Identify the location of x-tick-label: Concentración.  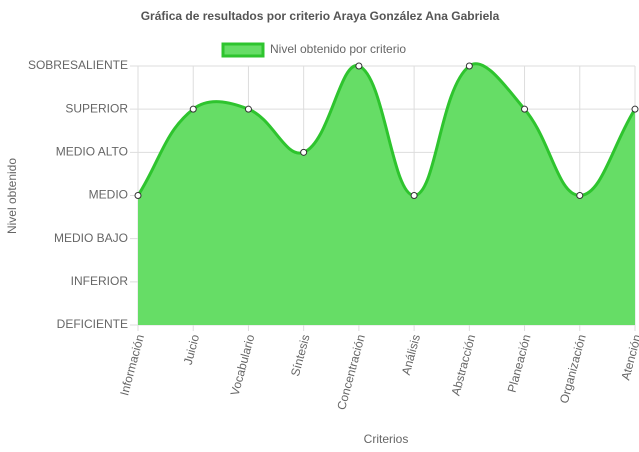
(351, 372).